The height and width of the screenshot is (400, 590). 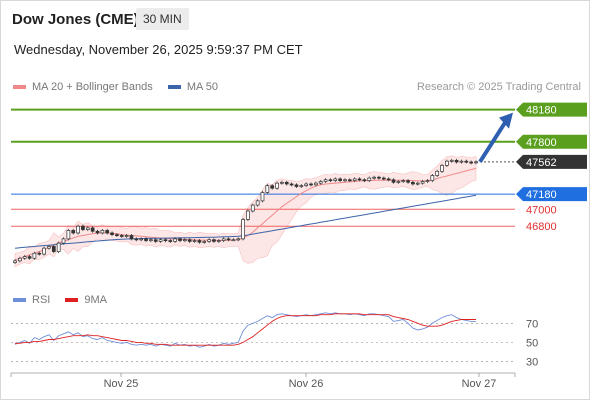 What do you see at coordinates (245, 221) in the screenshot?
I see `ma50-line` at bounding box center [245, 221].